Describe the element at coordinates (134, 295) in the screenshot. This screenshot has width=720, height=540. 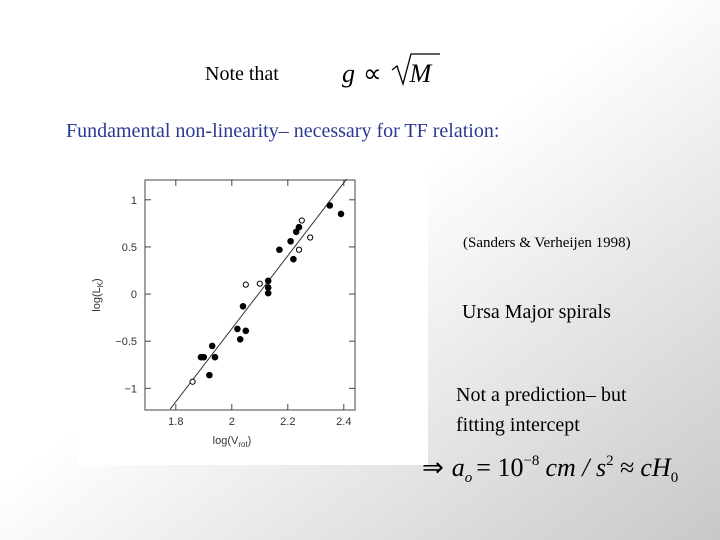
I see `y-tick-label: 0` at that location.